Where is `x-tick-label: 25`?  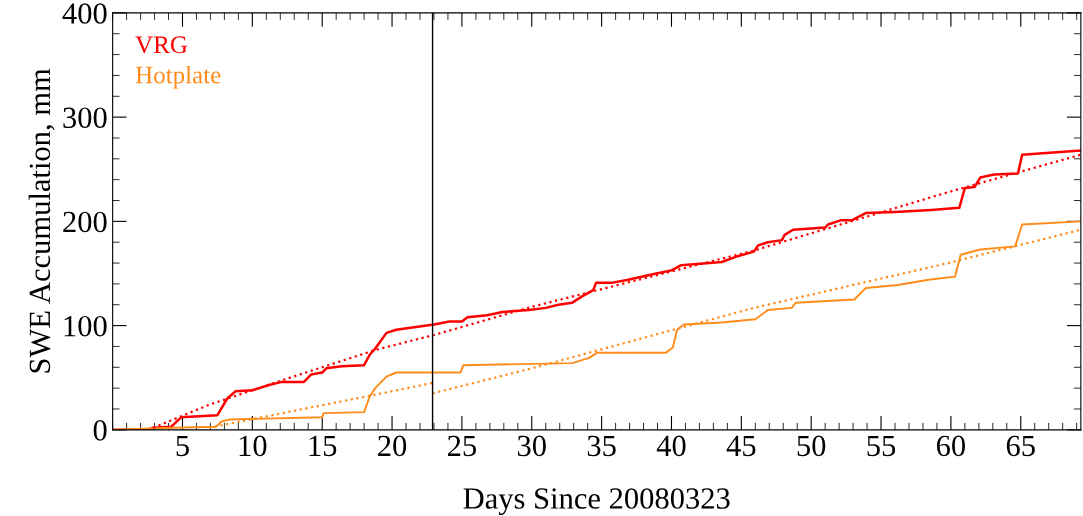
x-tick-label: 25 is located at coordinates (461, 446).